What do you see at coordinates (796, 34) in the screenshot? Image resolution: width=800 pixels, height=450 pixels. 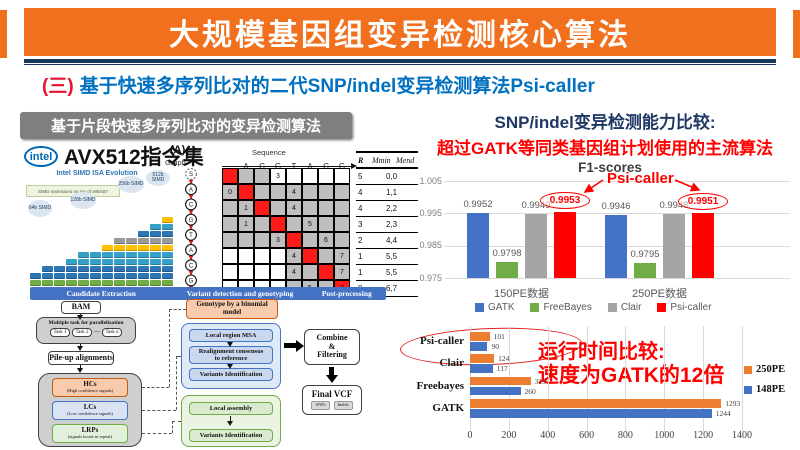 I see `slide-frame-right-accent` at bounding box center [796, 34].